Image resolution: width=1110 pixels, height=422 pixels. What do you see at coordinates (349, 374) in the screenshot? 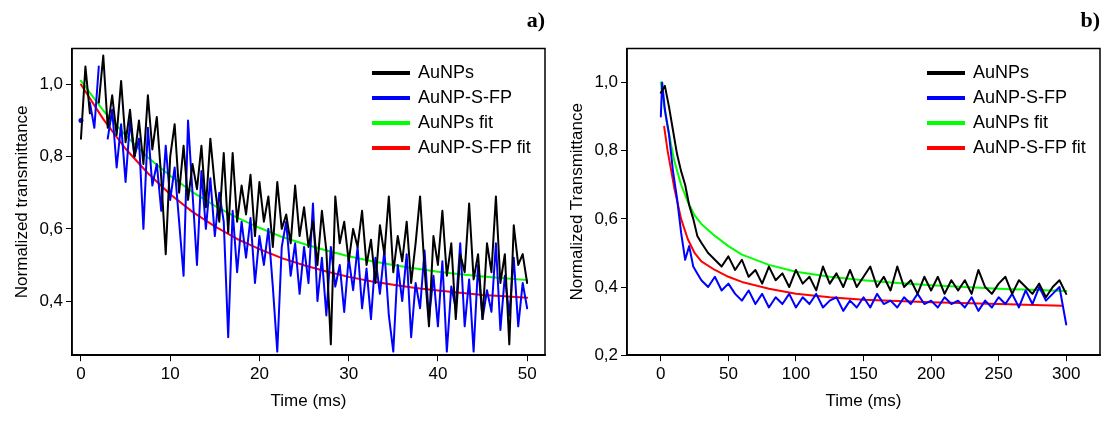
I see `x-tick-label: 30` at bounding box center [349, 374].